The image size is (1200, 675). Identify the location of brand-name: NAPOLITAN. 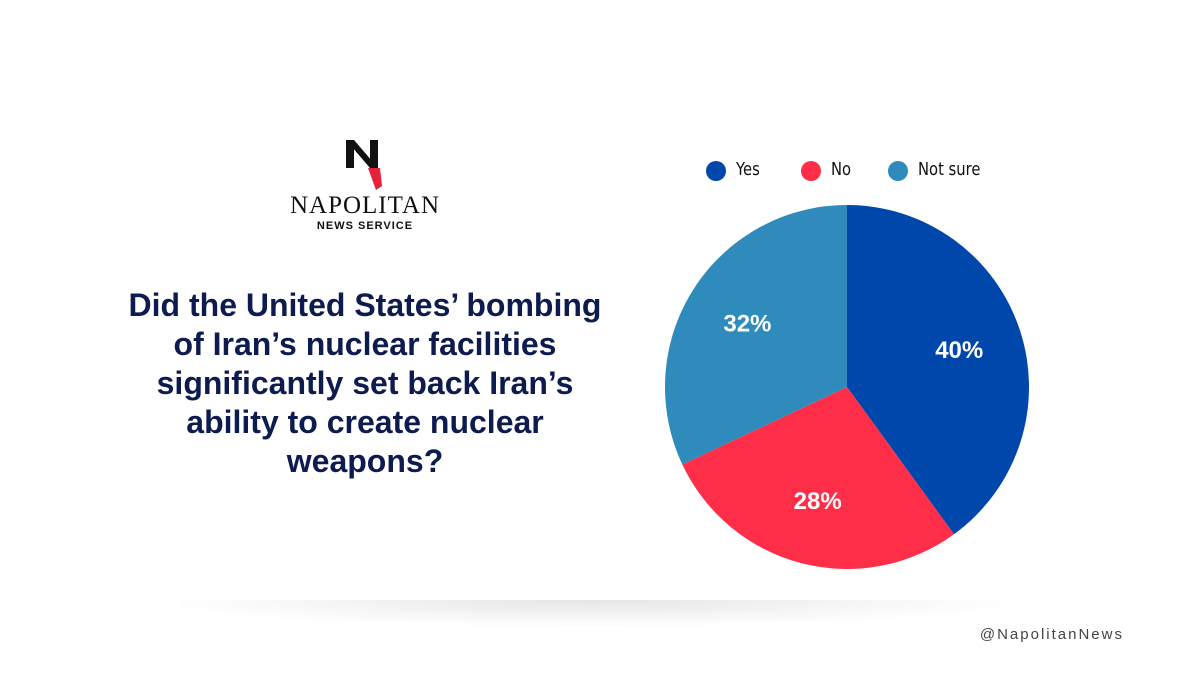
(365, 205).